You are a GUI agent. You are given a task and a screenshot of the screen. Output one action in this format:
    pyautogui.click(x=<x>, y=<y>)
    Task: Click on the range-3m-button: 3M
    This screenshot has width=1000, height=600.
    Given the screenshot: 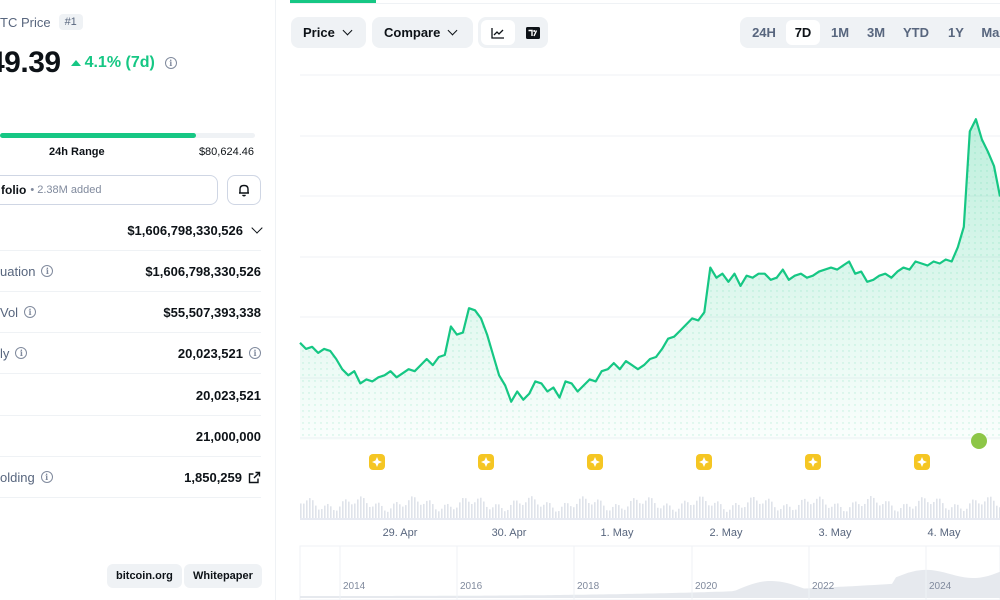 What is the action you would take?
    pyautogui.click(x=876, y=32)
    